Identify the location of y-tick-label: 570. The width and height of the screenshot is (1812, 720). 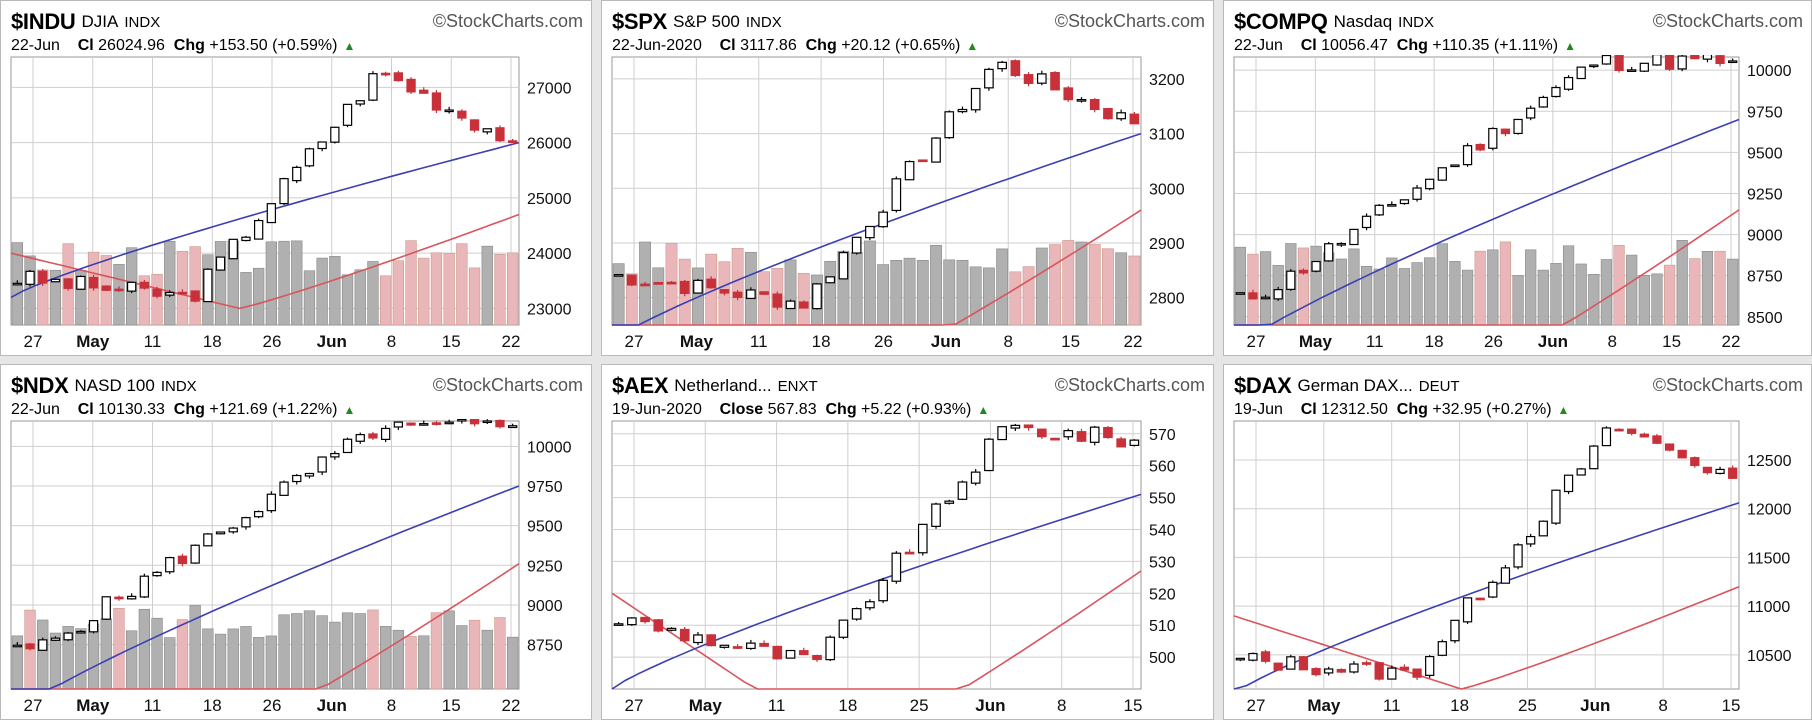
(1162, 435).